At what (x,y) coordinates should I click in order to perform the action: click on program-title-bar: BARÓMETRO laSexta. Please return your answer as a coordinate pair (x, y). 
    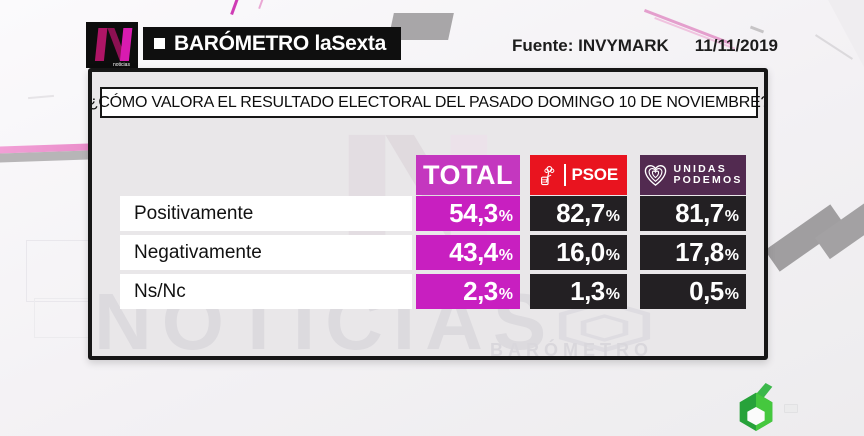
    Looking at the image, I should click on (272, 43).